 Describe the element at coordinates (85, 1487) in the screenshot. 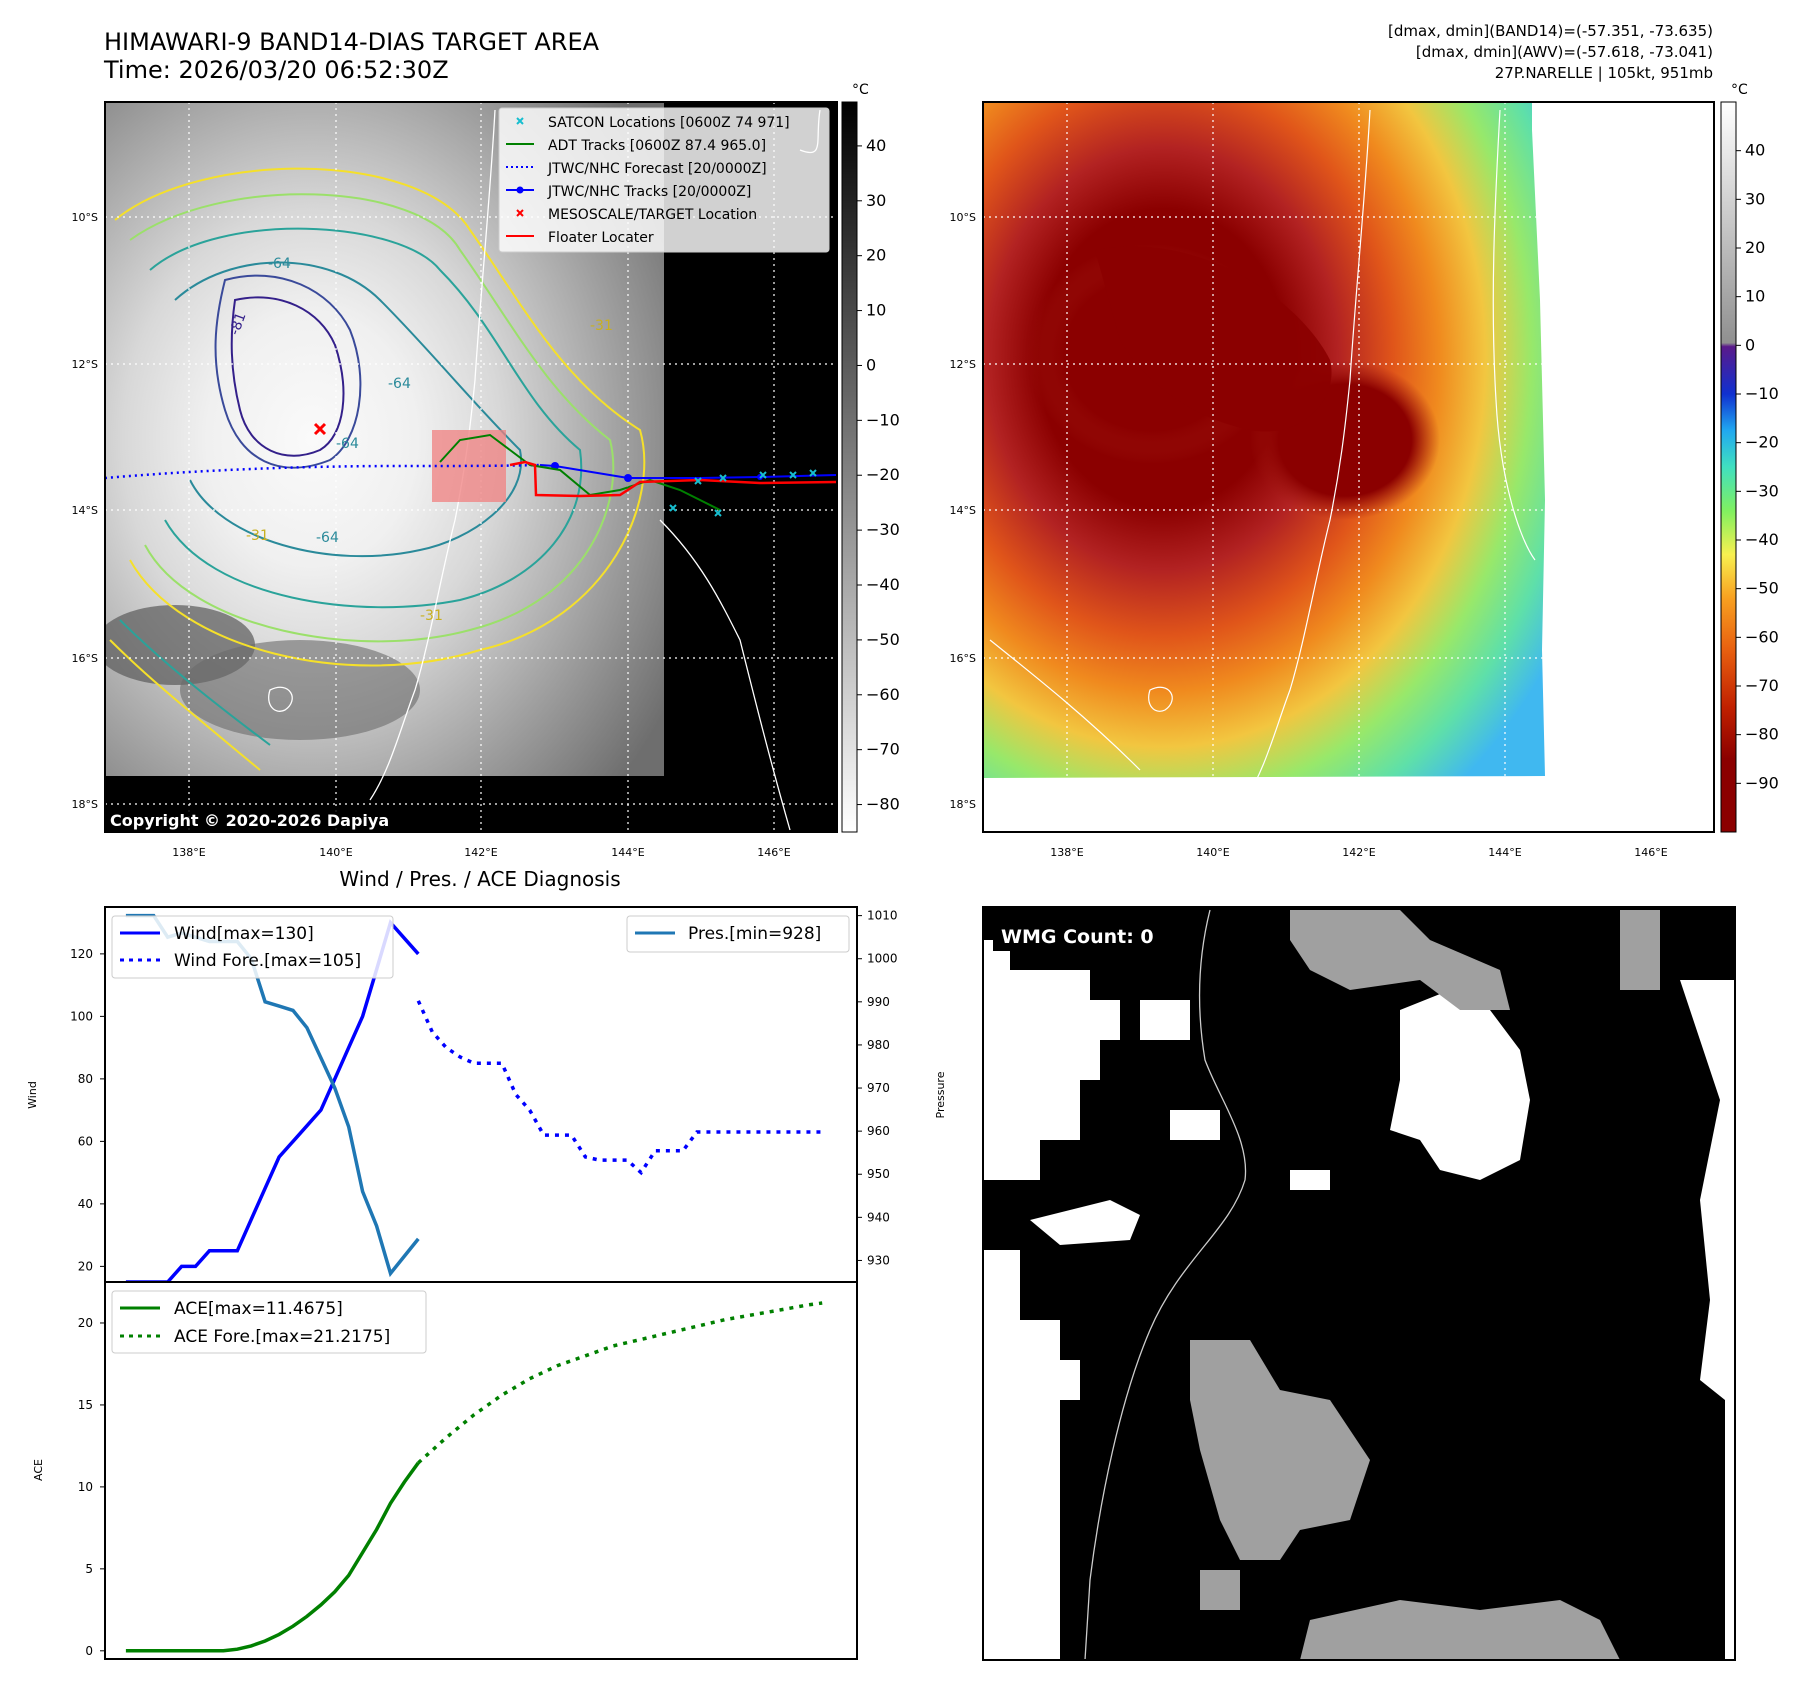

I see `y-tick-label: 10` at that location.